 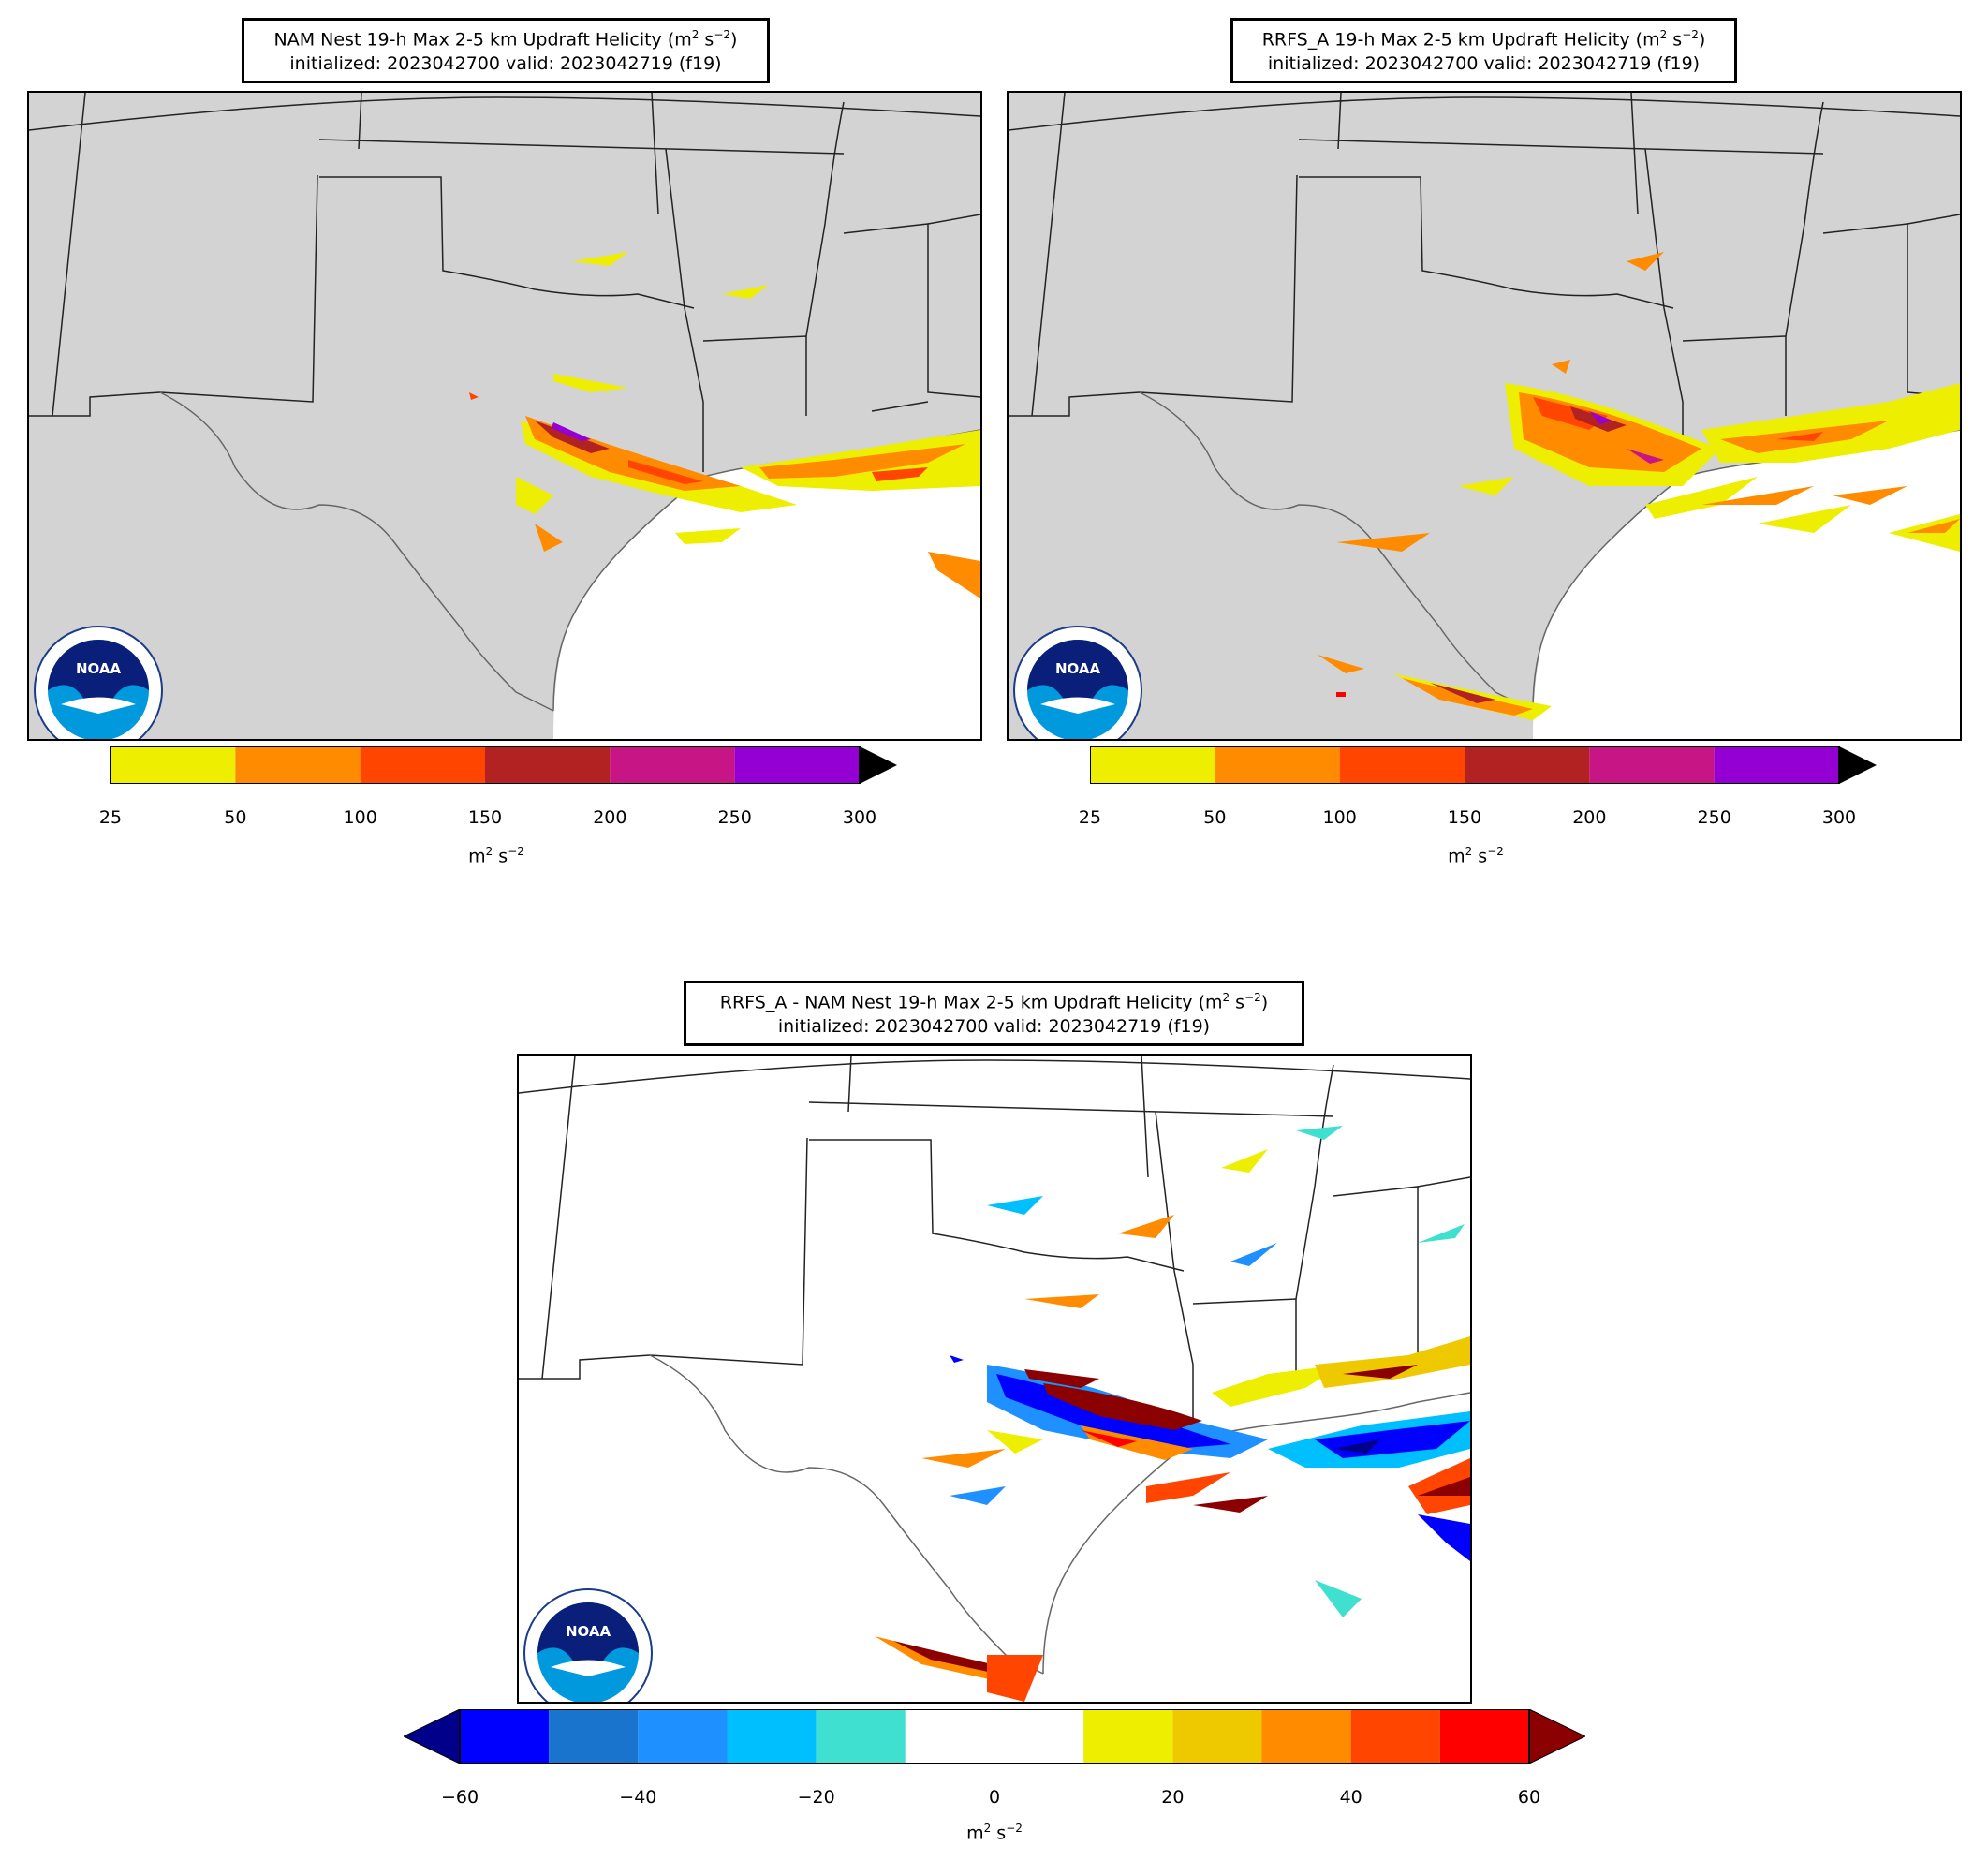 I want to click on diff-colorbar, so click(x=994, y=1736).